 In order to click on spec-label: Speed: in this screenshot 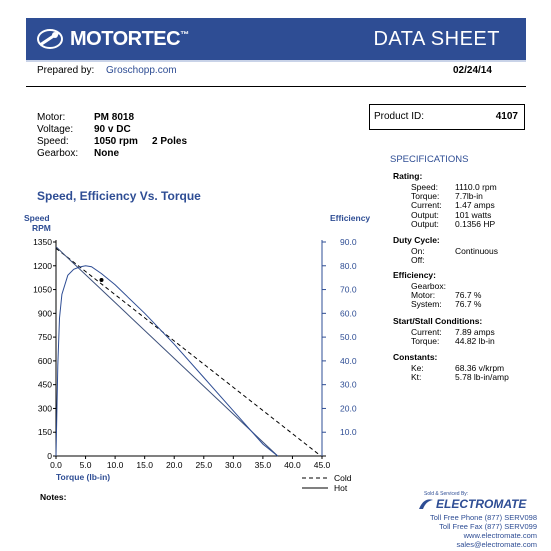, I will do `click(424, 187)`.